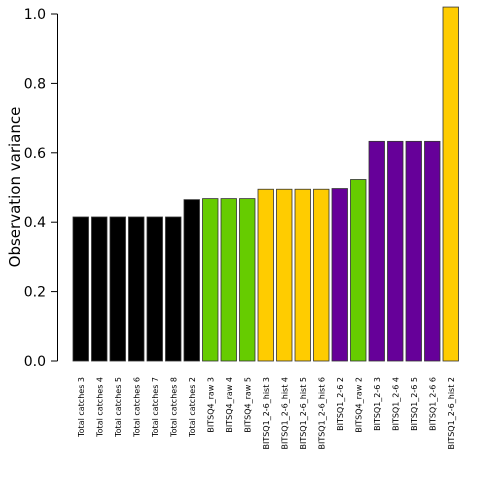 The width and height of the screenshot is (480, 480). What do you see at coordinates (192, 407) in the screenshot?
I see `x-tick-label: Total catches 2` at bounding box center [192, 407].